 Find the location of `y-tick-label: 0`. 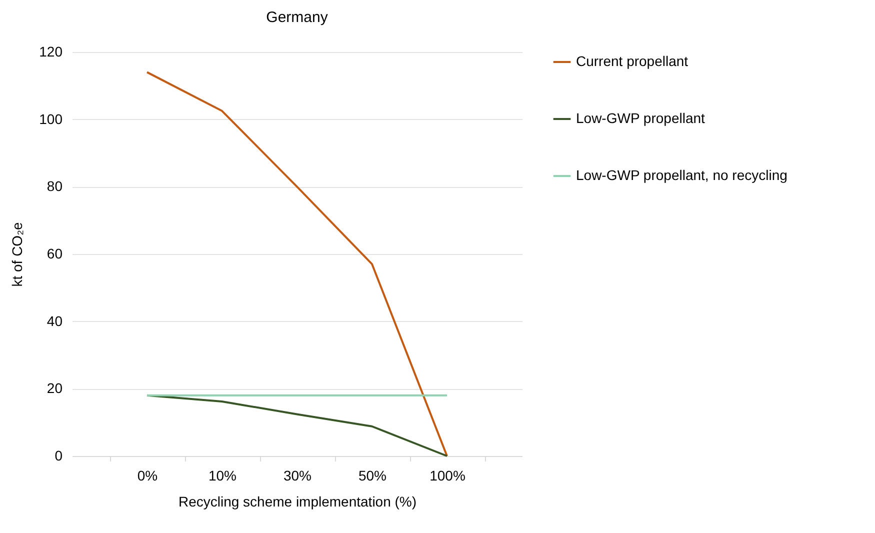

y-tick-label: 0 is located at coordinates (58, 456).